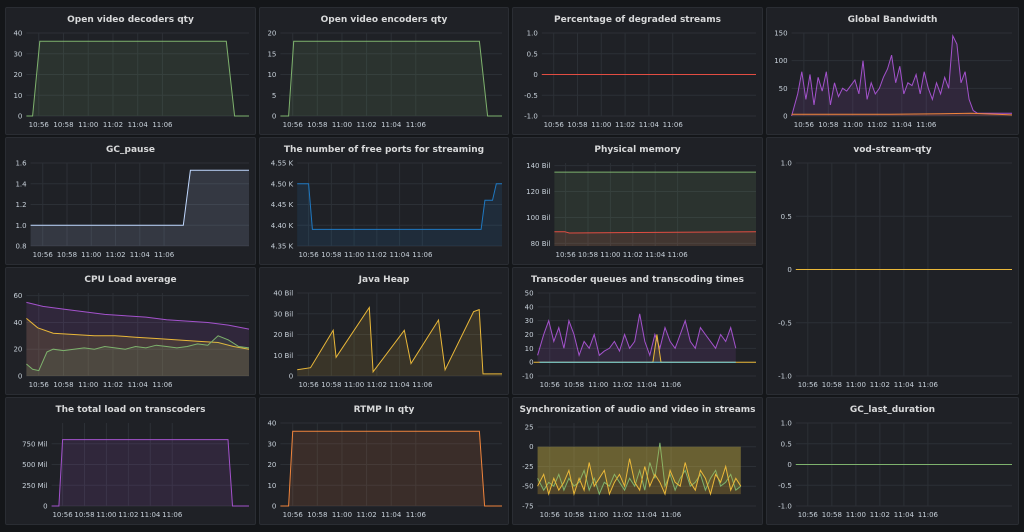  Describe the element at coordinates (785, 486) in the screenshot. I see `y-tick-label: -0.5` at that location.